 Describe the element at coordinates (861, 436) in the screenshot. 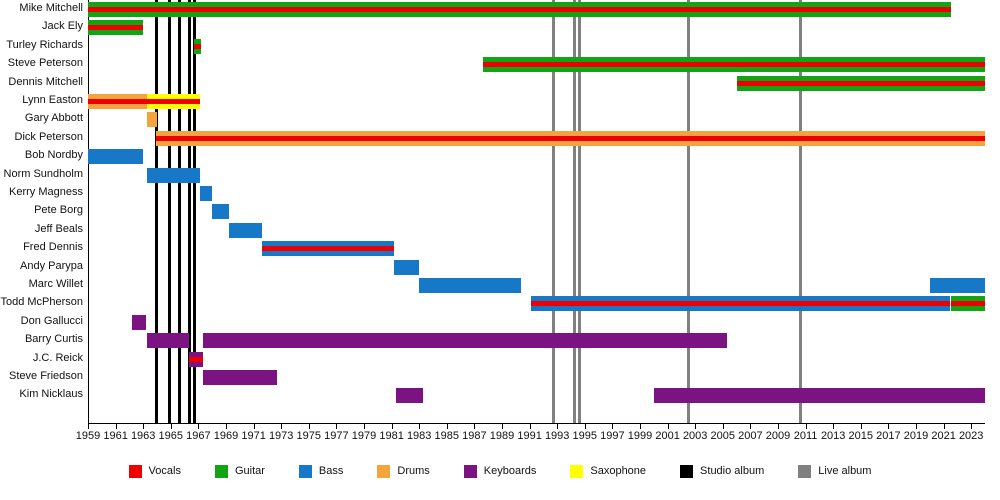

I see `x-tick-label: 2015` at that location.